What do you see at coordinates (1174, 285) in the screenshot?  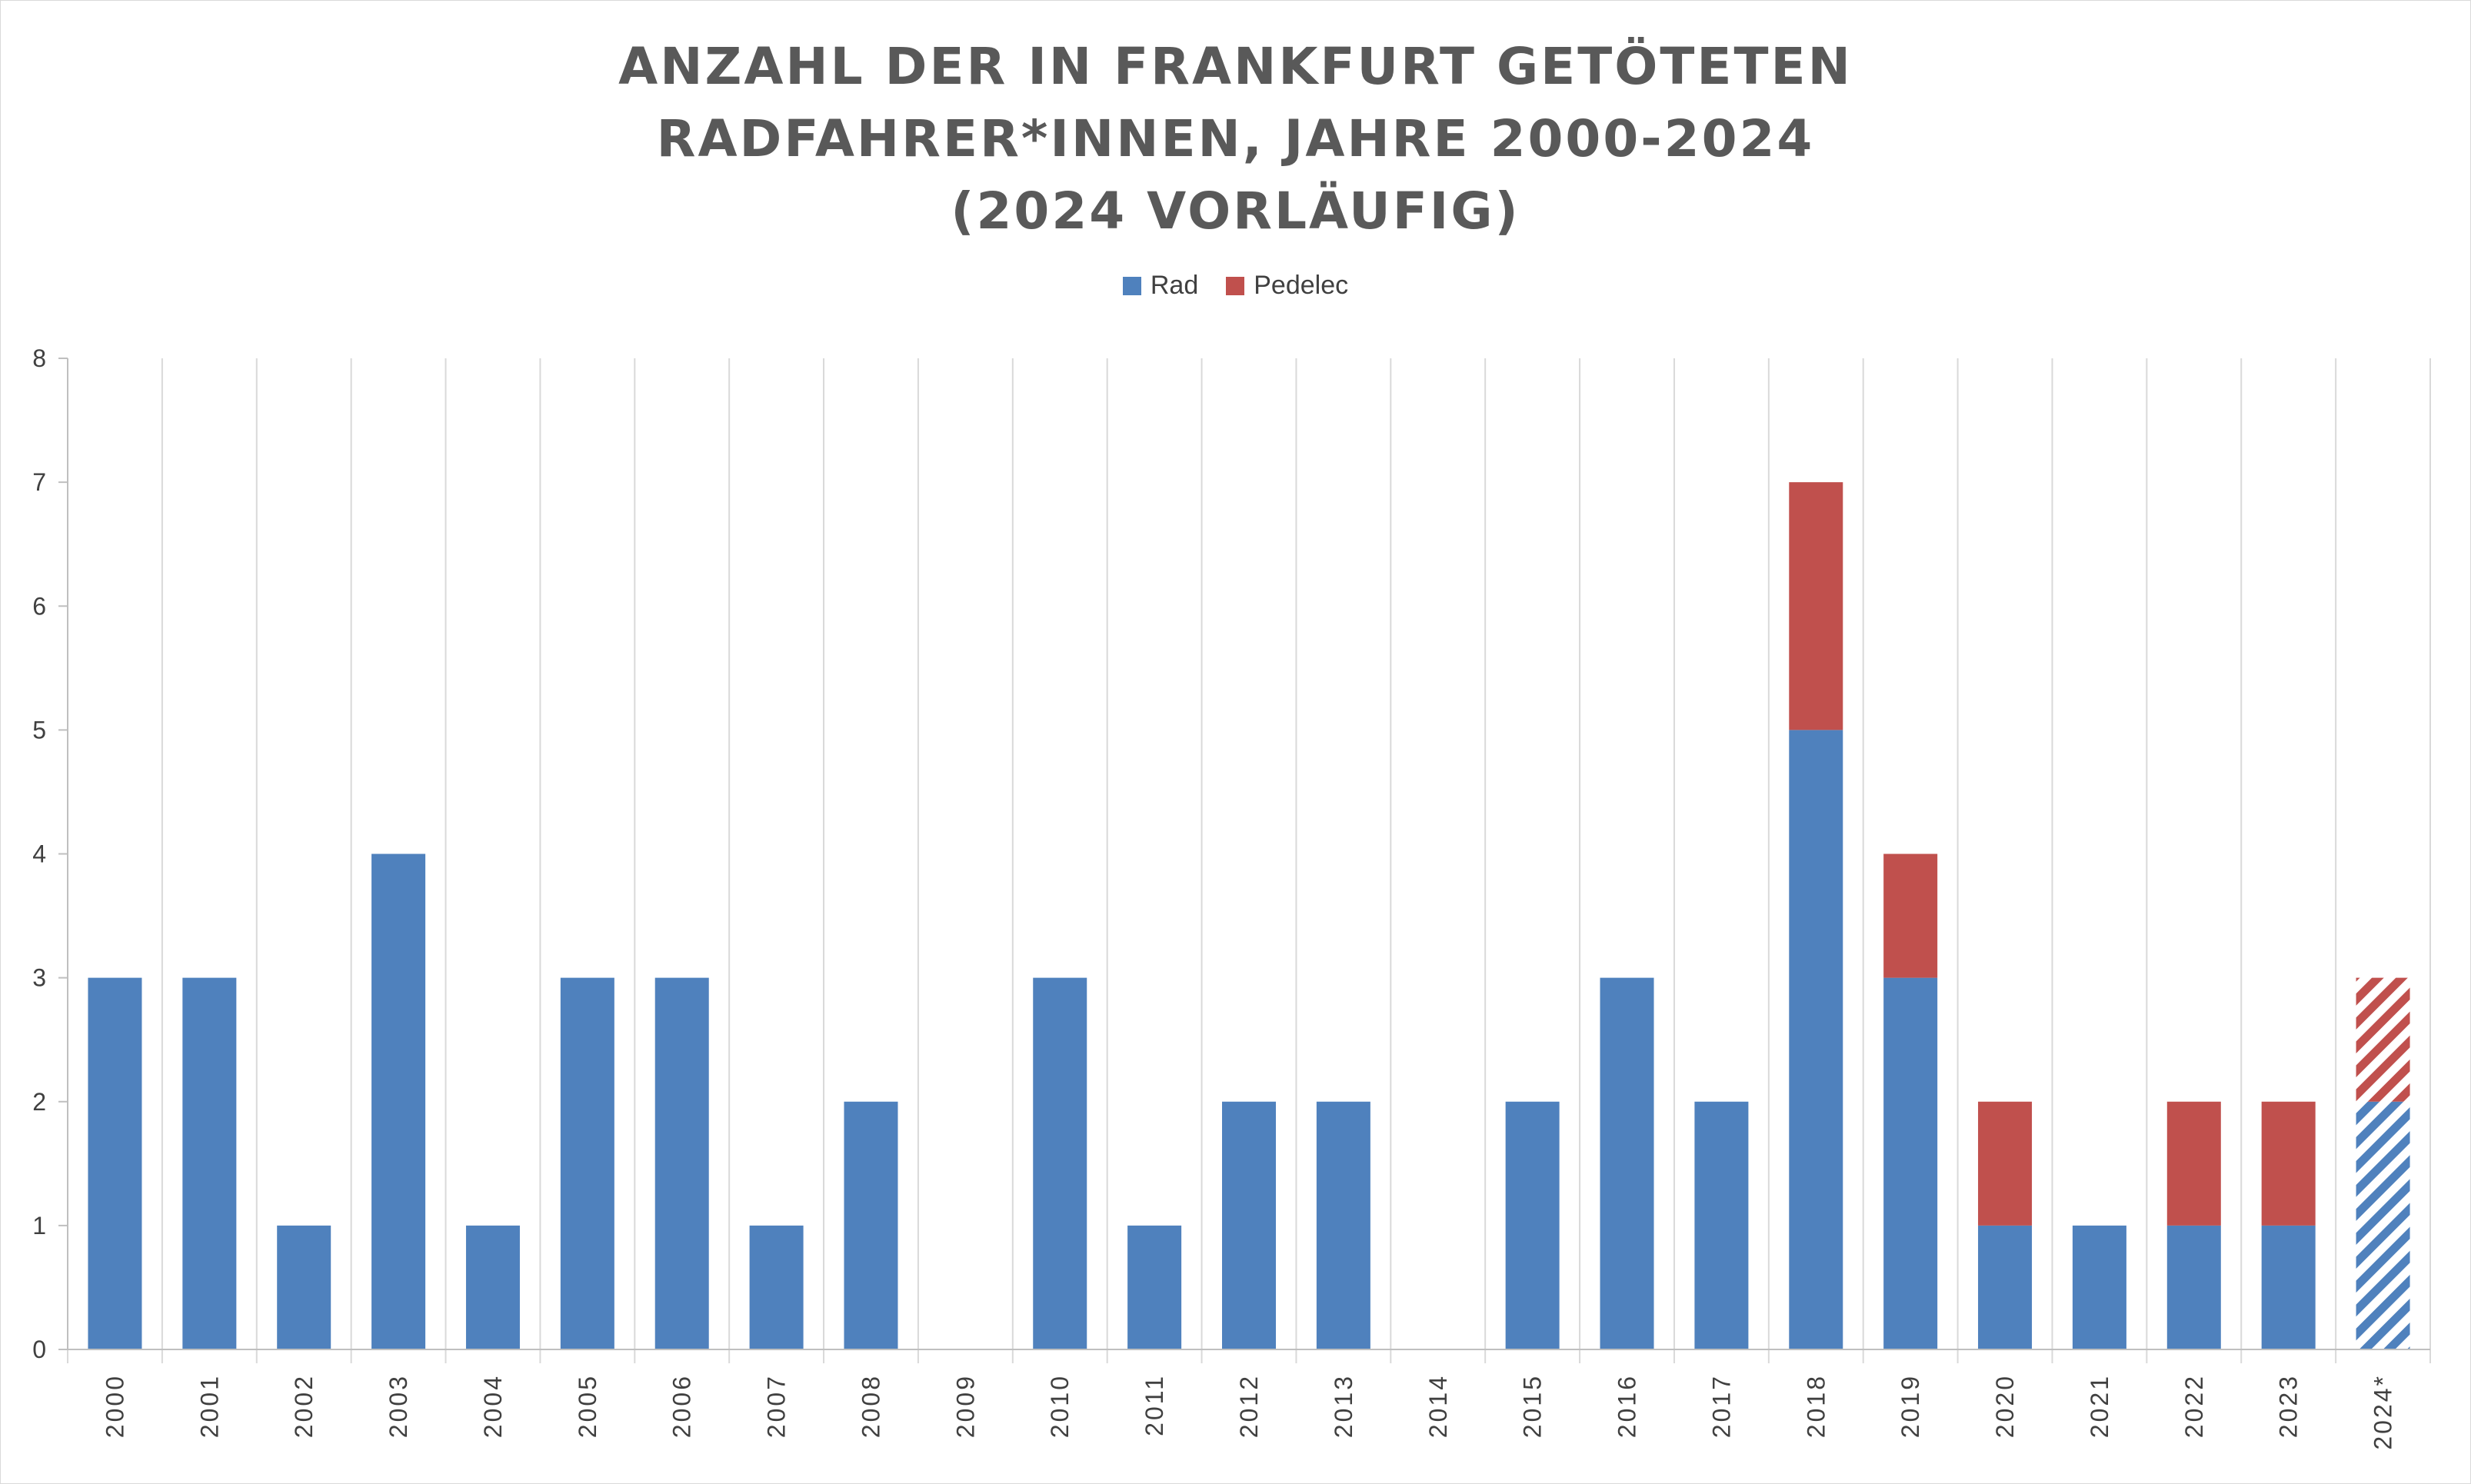 I see `legend-label-rad: Rad` at bounding box center [1174, 285].